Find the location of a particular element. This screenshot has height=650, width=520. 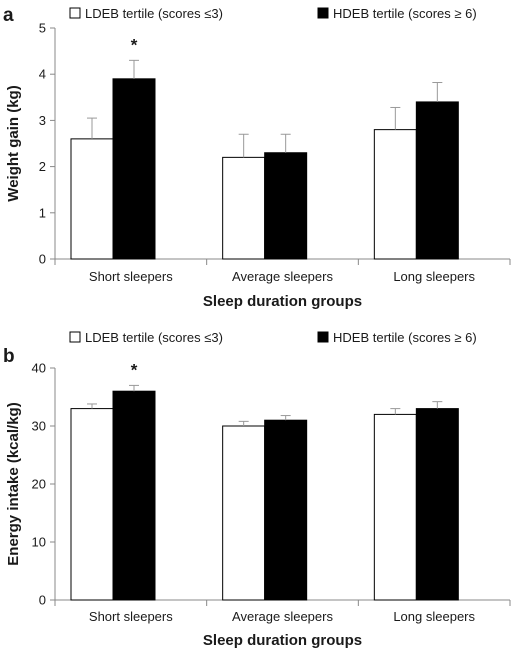

y-axis-title: Energy intake (kcal/kg) is located at coordinates (13, 483).